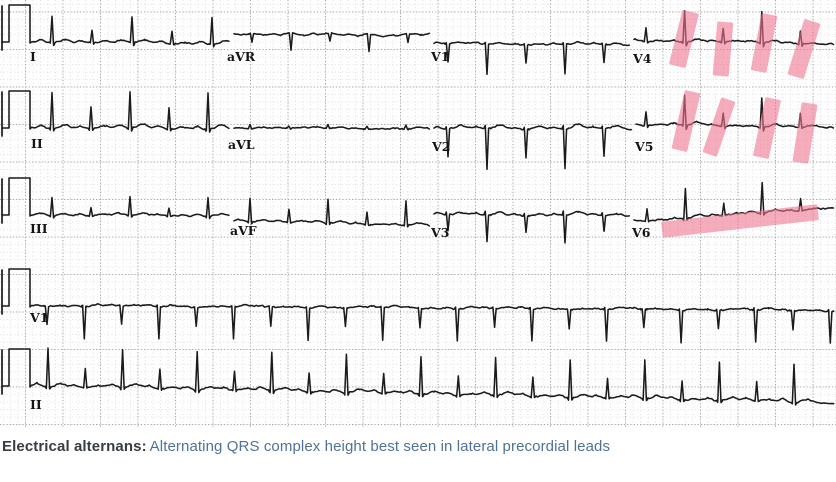 This screenshot has height=482, width=836. I want to click on lead-label-aVL: aVL, so click(241, 144).